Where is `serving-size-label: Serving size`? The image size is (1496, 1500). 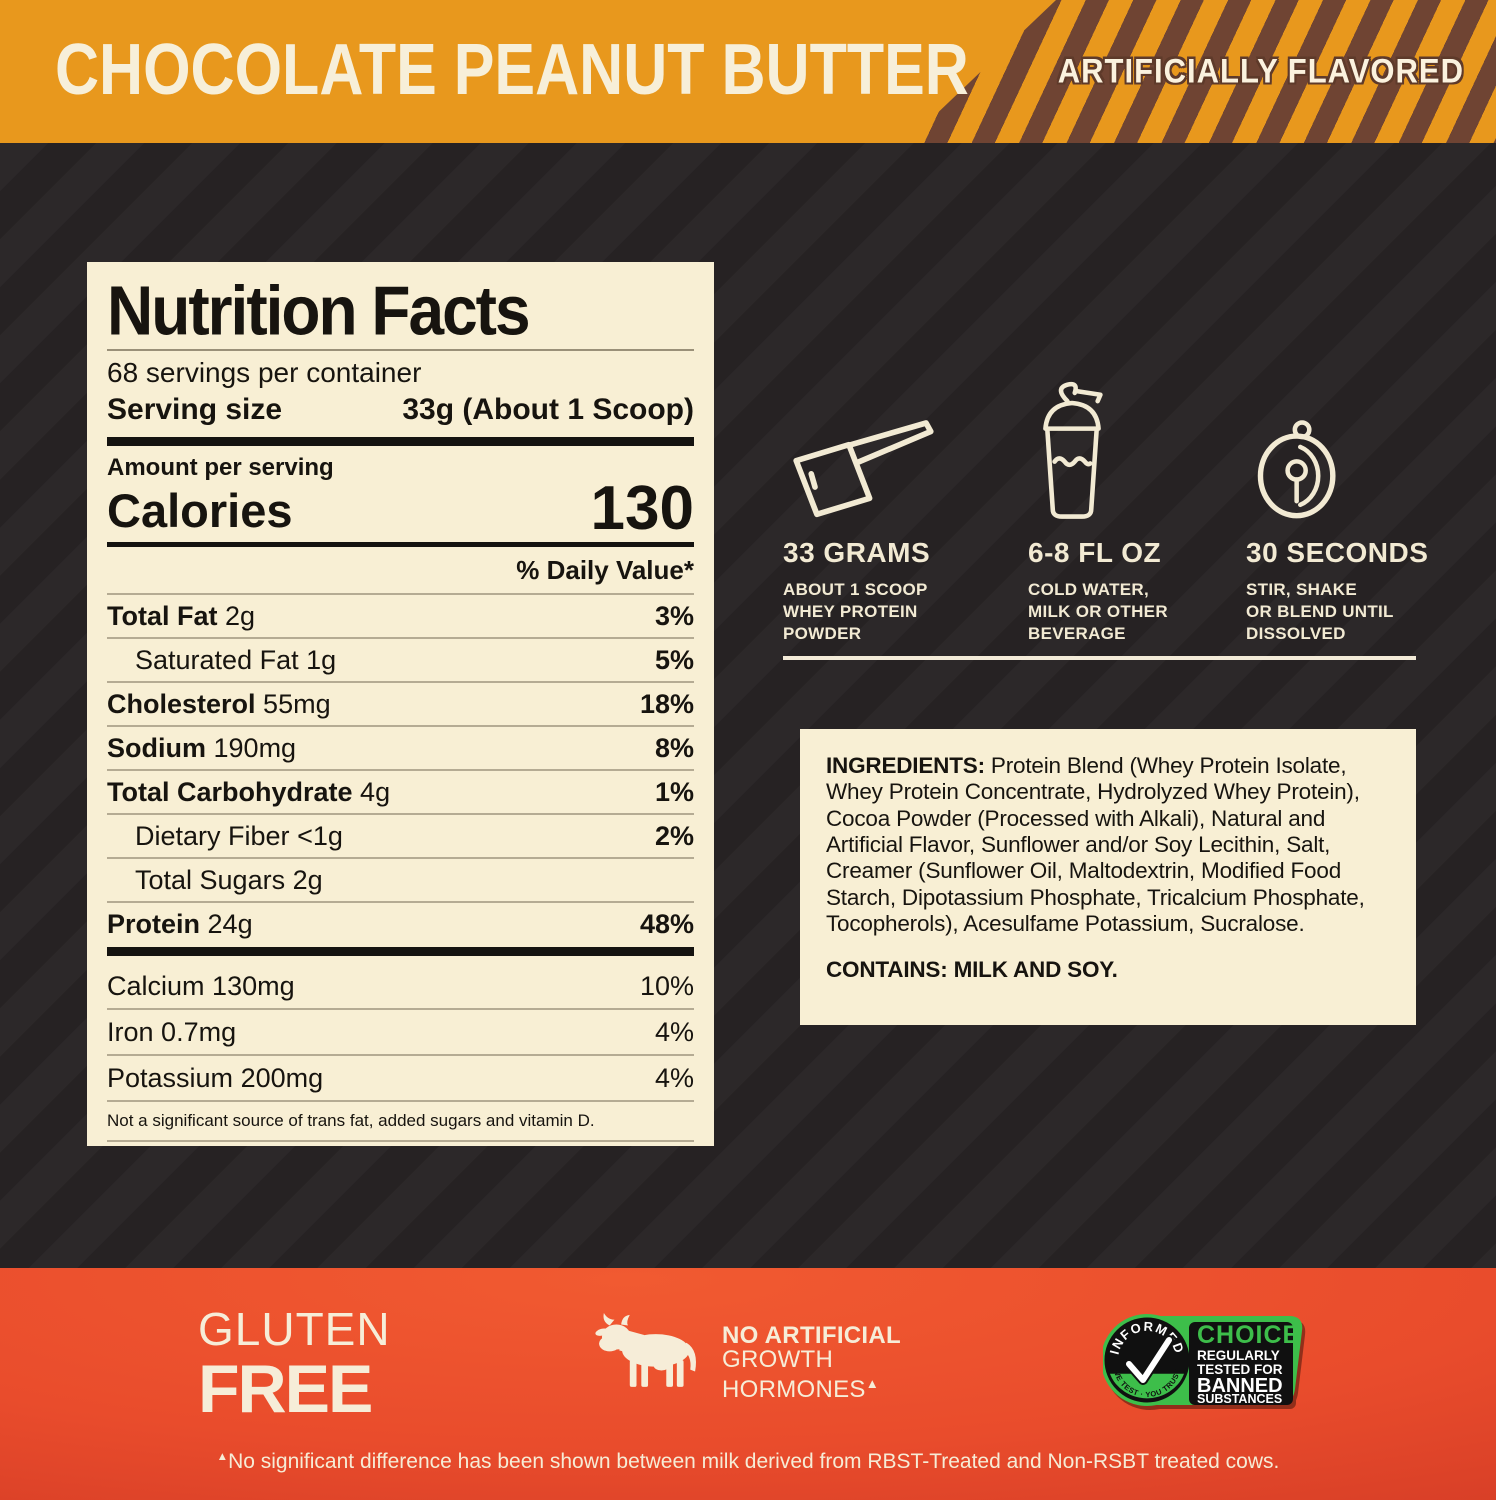 serving-size-label: Serving size is located at coordinates (195, 410).